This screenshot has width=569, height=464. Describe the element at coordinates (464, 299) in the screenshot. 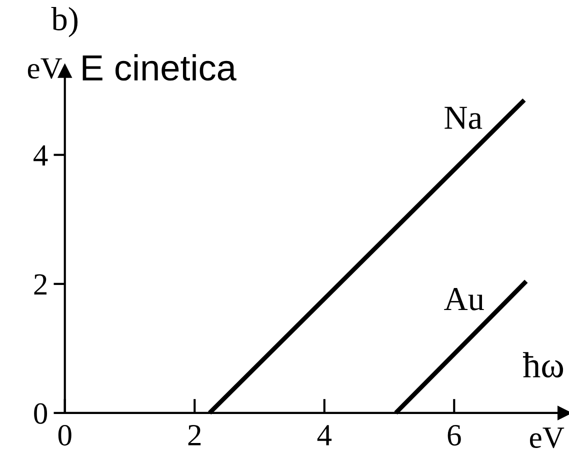

I see `series-label: Au` at that location.